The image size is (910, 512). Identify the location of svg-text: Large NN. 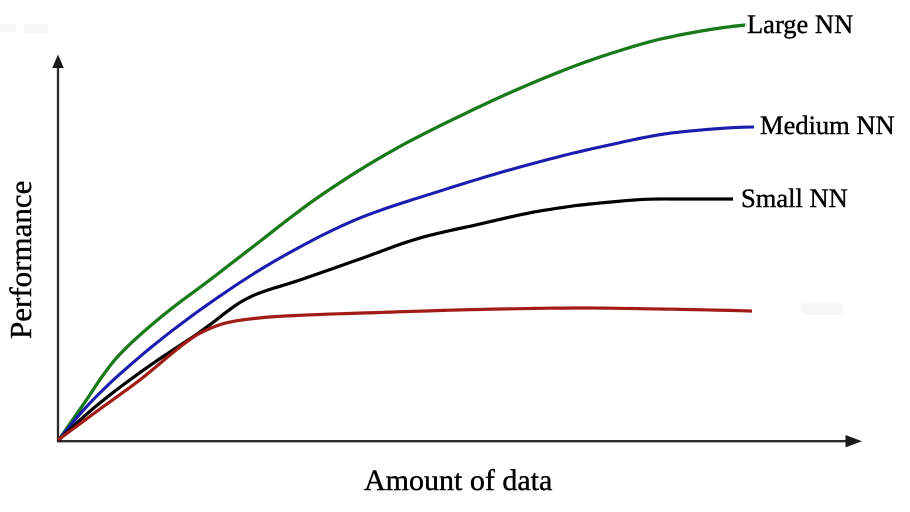
(800, 24).